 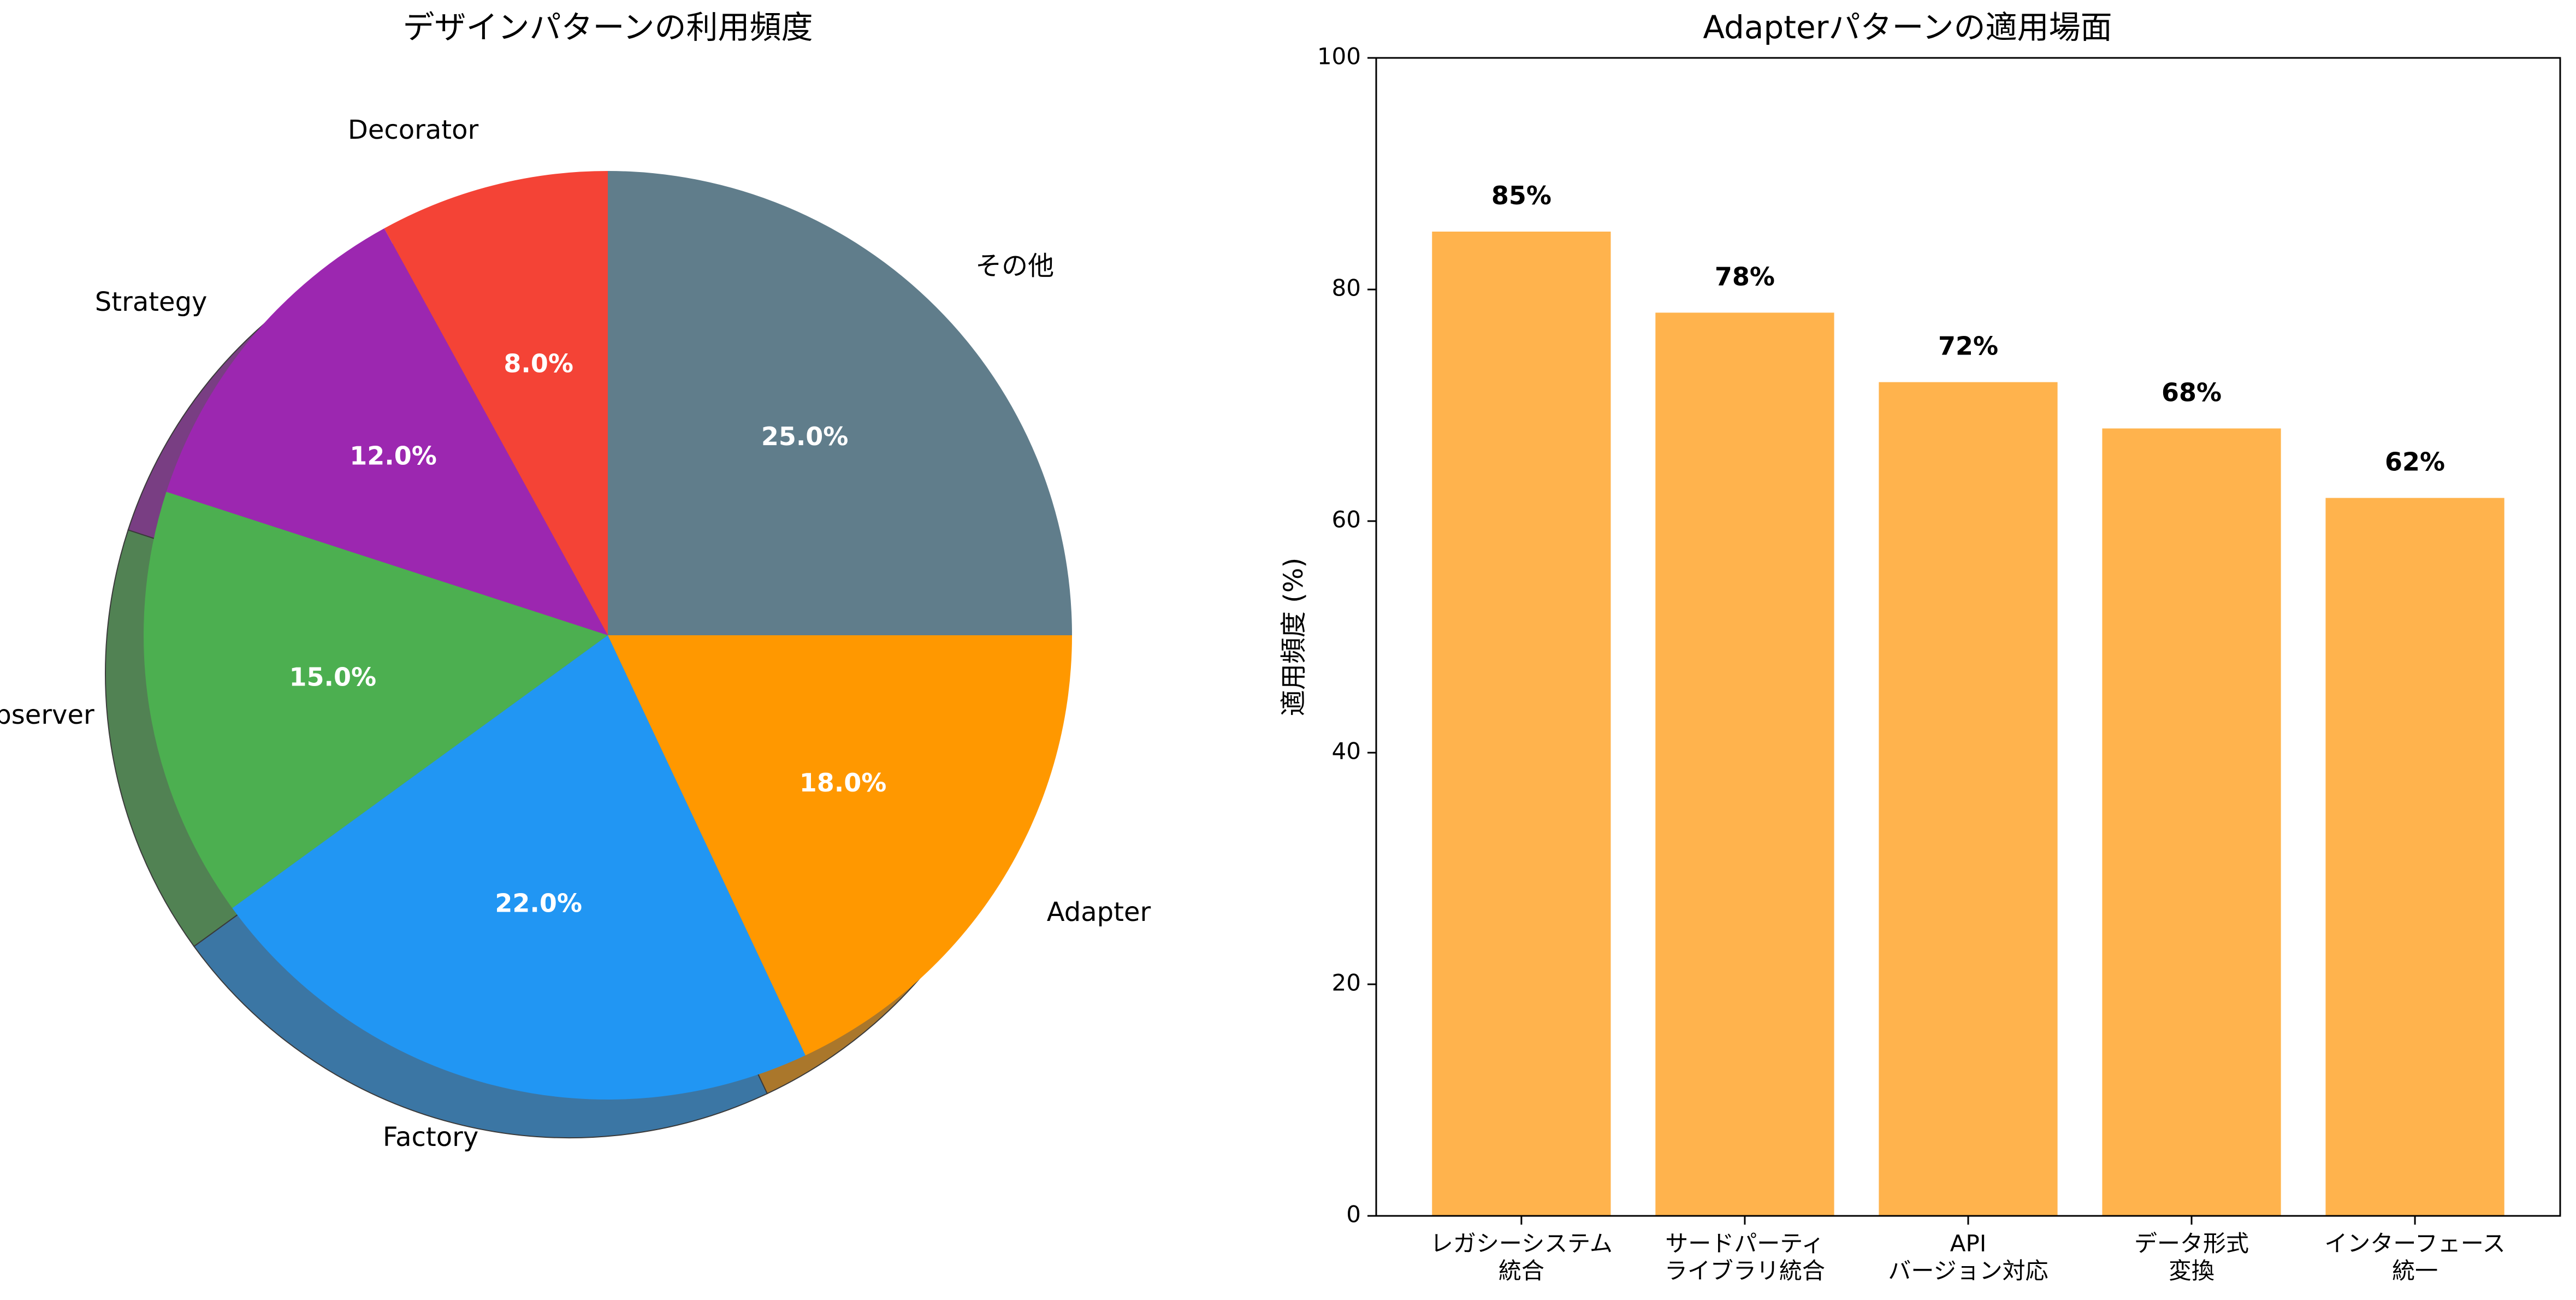 What do you see at coordinates (1346, 288) in the screenshot?
I see `y-tick-label-5: 80` at bounding box center [1346, 288].